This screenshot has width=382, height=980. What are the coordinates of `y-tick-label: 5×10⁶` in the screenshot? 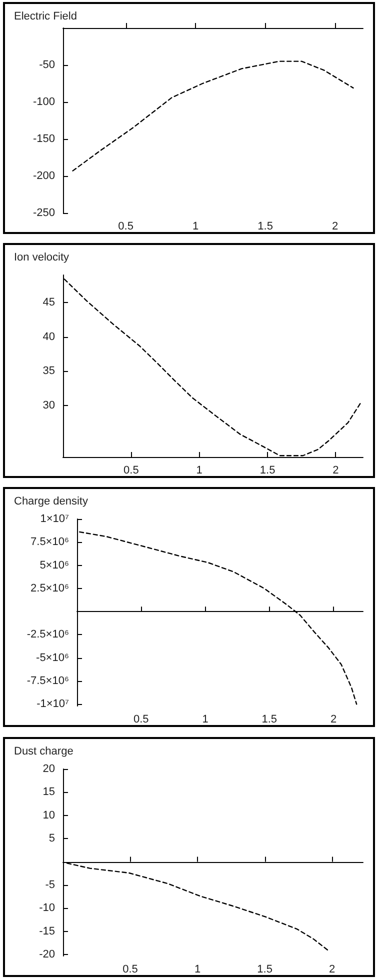 It's located at (54, 565).